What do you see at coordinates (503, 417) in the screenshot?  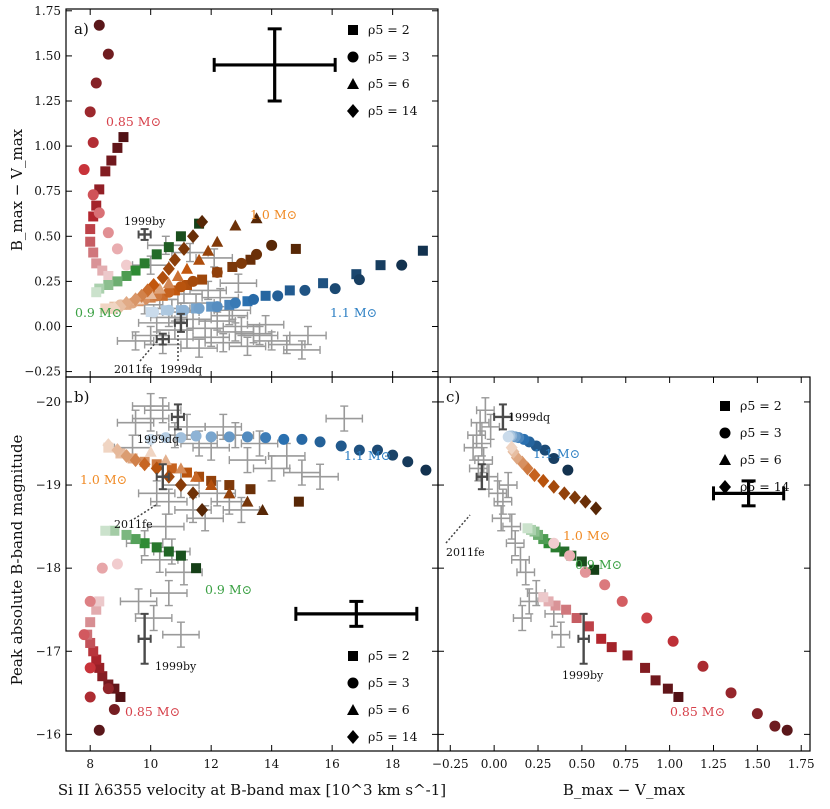 I see `highlight-1999dq` at bounding box center [503, 417].